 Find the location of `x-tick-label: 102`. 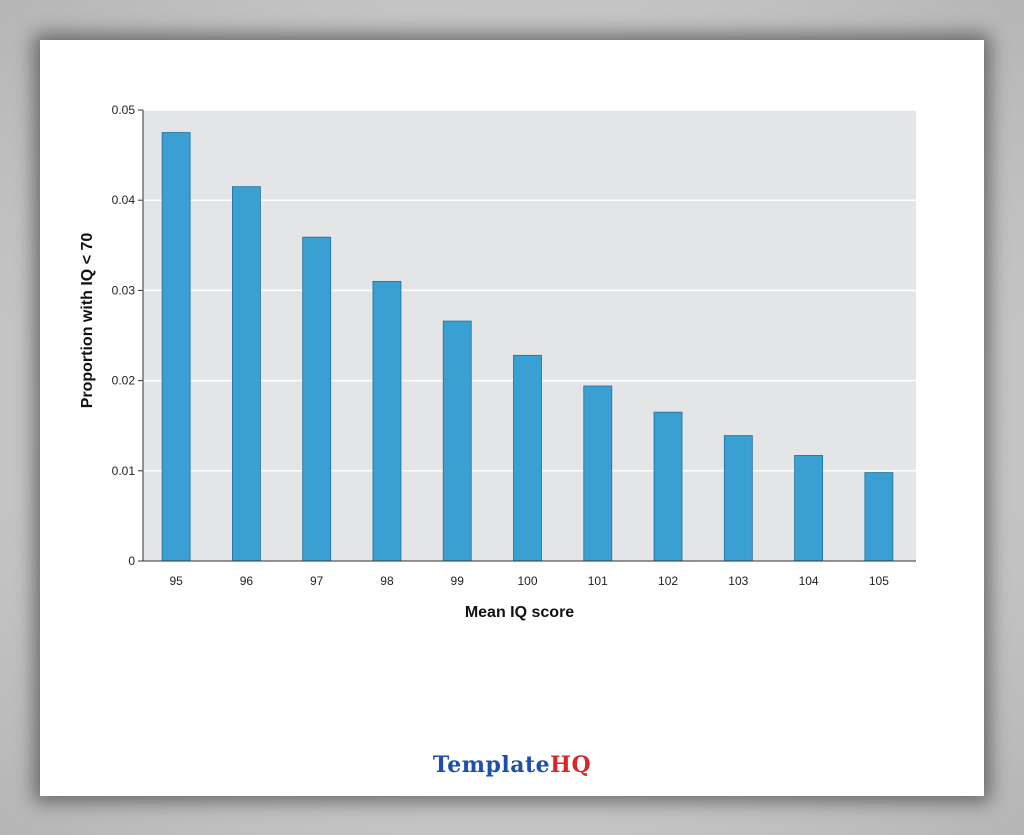

x-tick-label: 102 is located at coordinates (668, 581).